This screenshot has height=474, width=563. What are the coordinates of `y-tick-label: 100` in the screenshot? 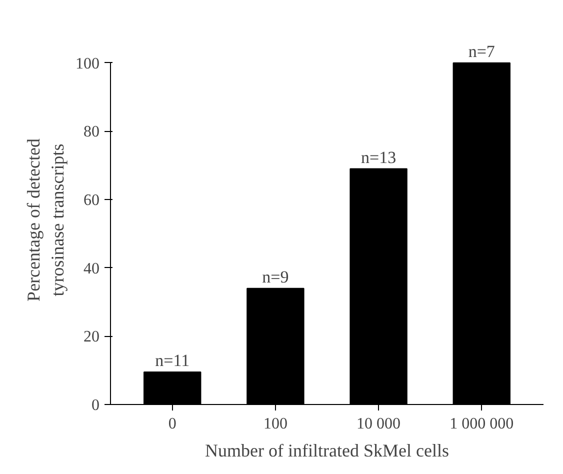 It's located at (88, 63).